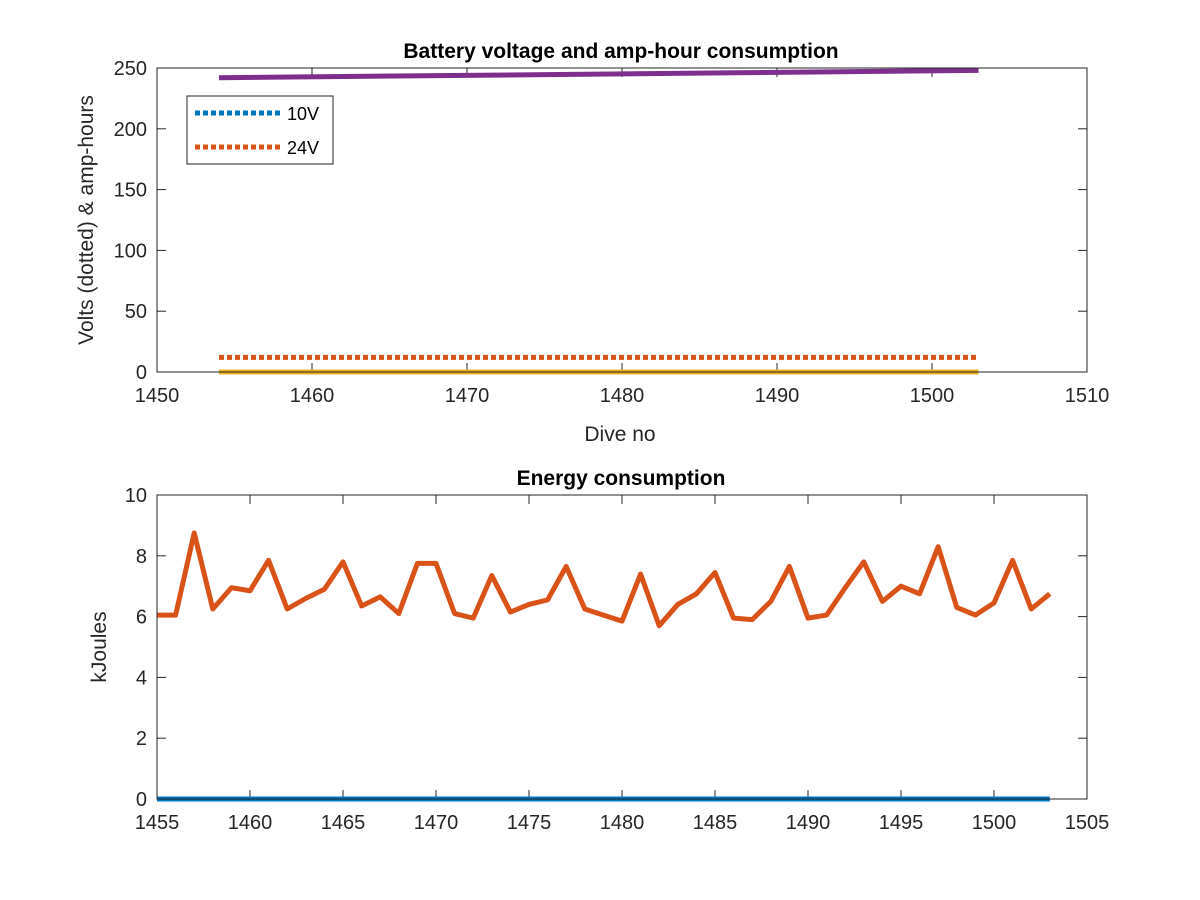 The image size is (1200, 900). I want to click on chart-title: Battery voltage and amp-hour consumption, so click(620, 51).